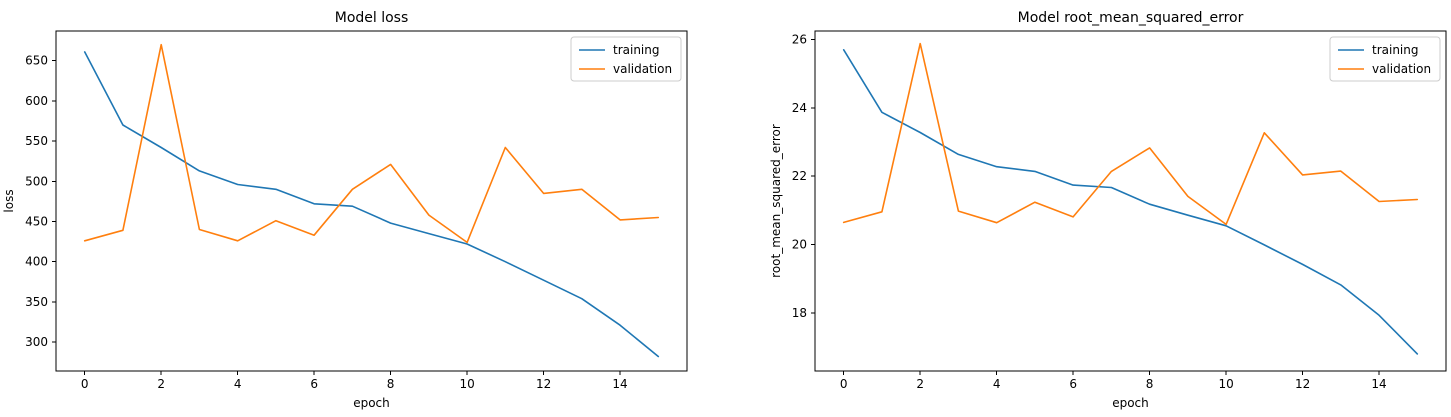  I want to click on x-tick-label: 12, so click(1302, 384).